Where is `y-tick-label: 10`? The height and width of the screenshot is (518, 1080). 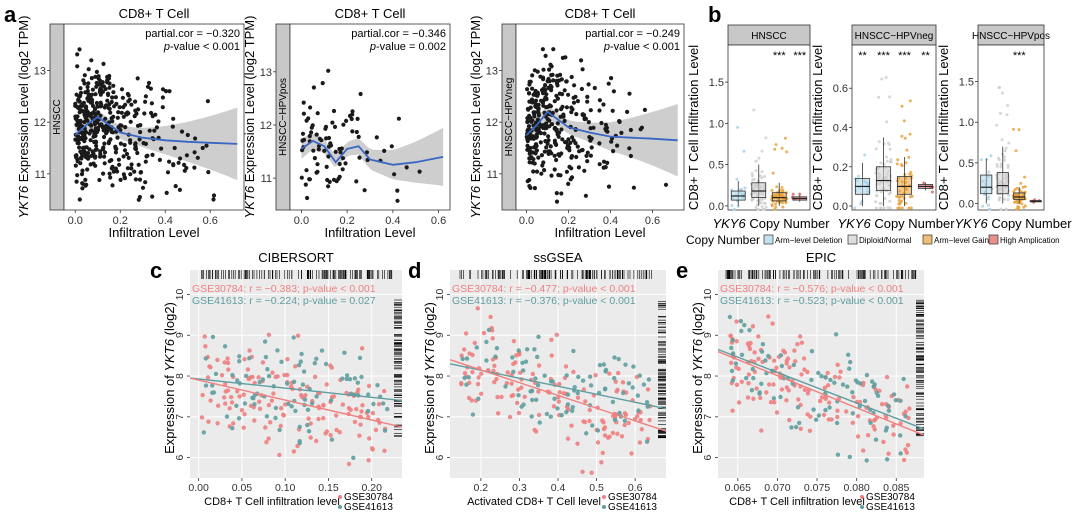
y-tick-label: 10 is located at coordinates (180, 294).